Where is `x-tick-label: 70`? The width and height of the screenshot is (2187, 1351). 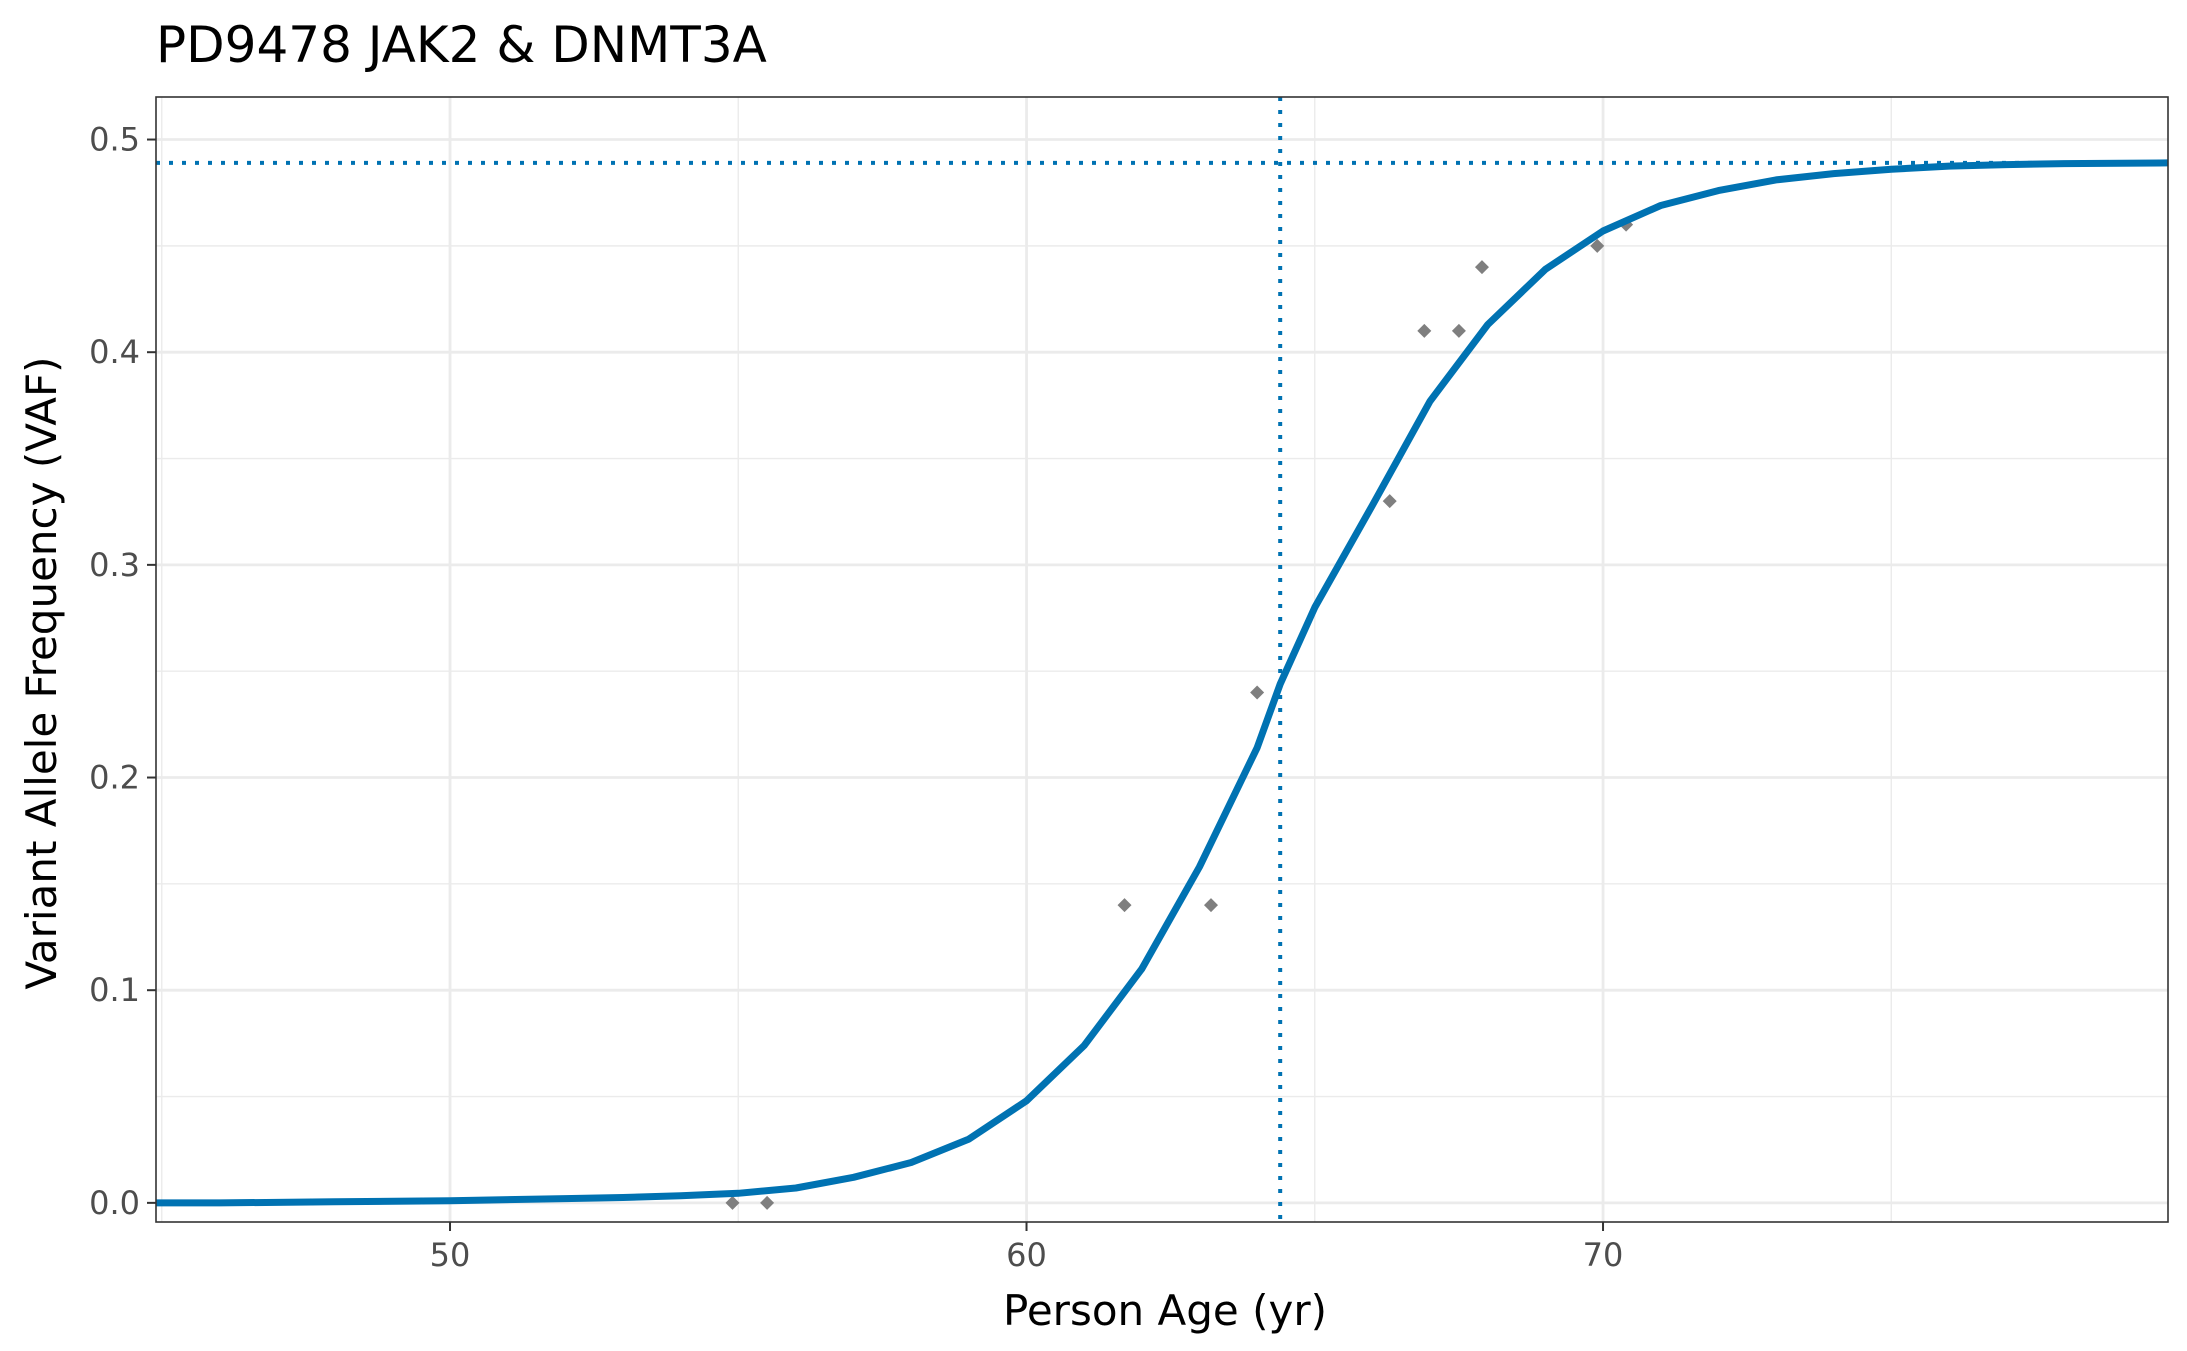
x-tick-label: 70 is located at coordinates (1603, 1255).